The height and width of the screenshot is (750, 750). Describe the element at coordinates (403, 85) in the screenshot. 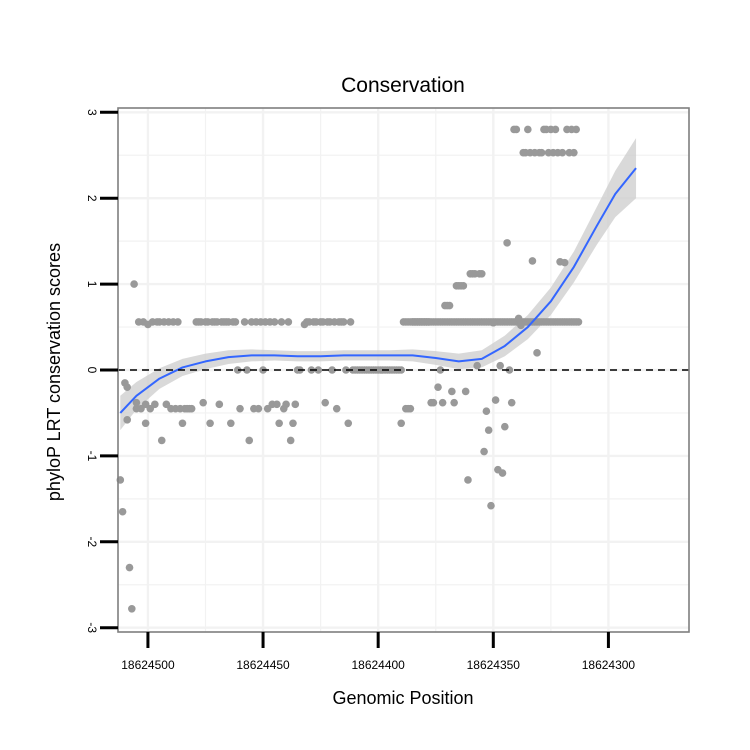

I see `chart-title: Conservation` at that location.